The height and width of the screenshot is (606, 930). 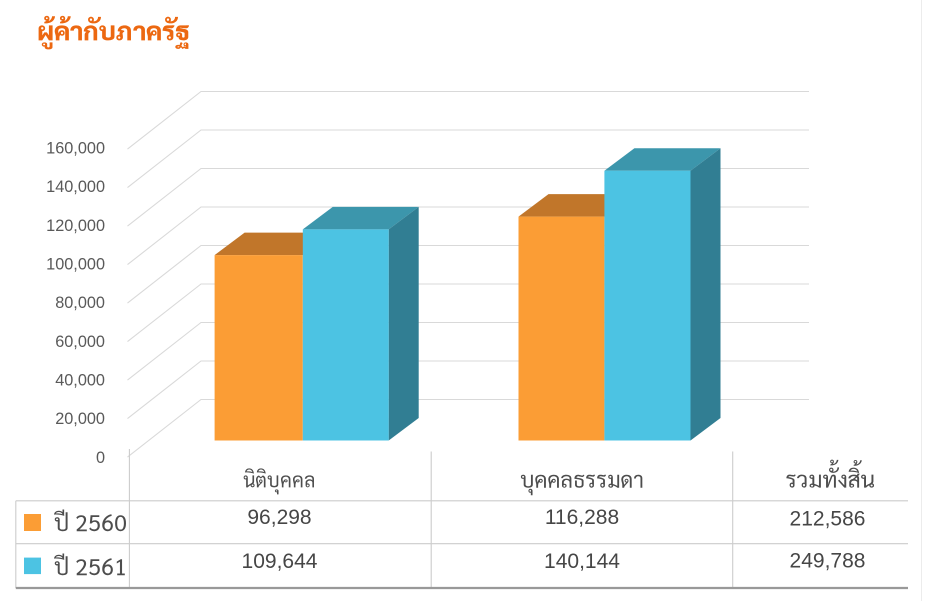 I want to click on svg-text: 100,000, so click(x=75, y=264).